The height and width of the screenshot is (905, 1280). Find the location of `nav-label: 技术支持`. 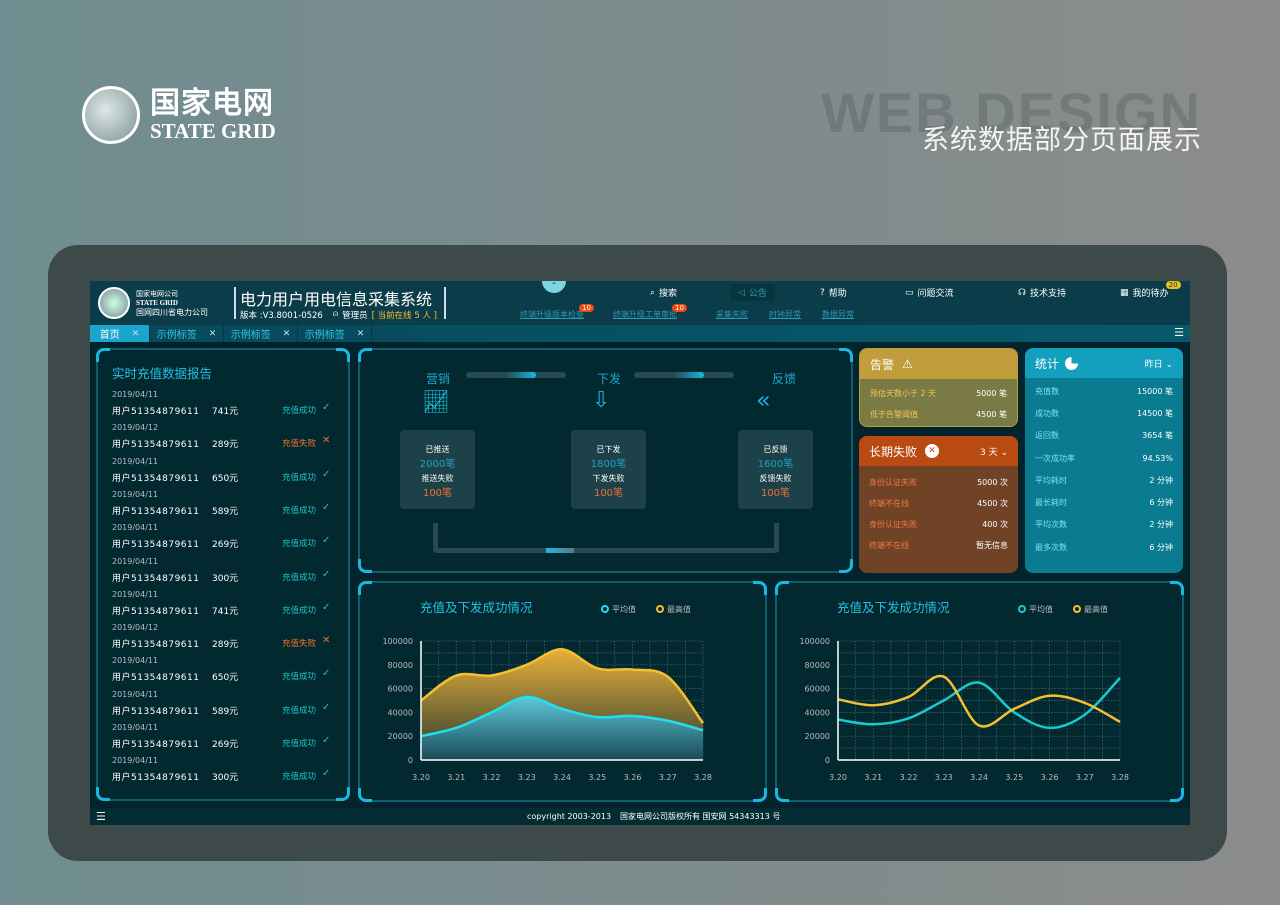

nav-label: 技术支持 is located at coordinates (1048, 294).